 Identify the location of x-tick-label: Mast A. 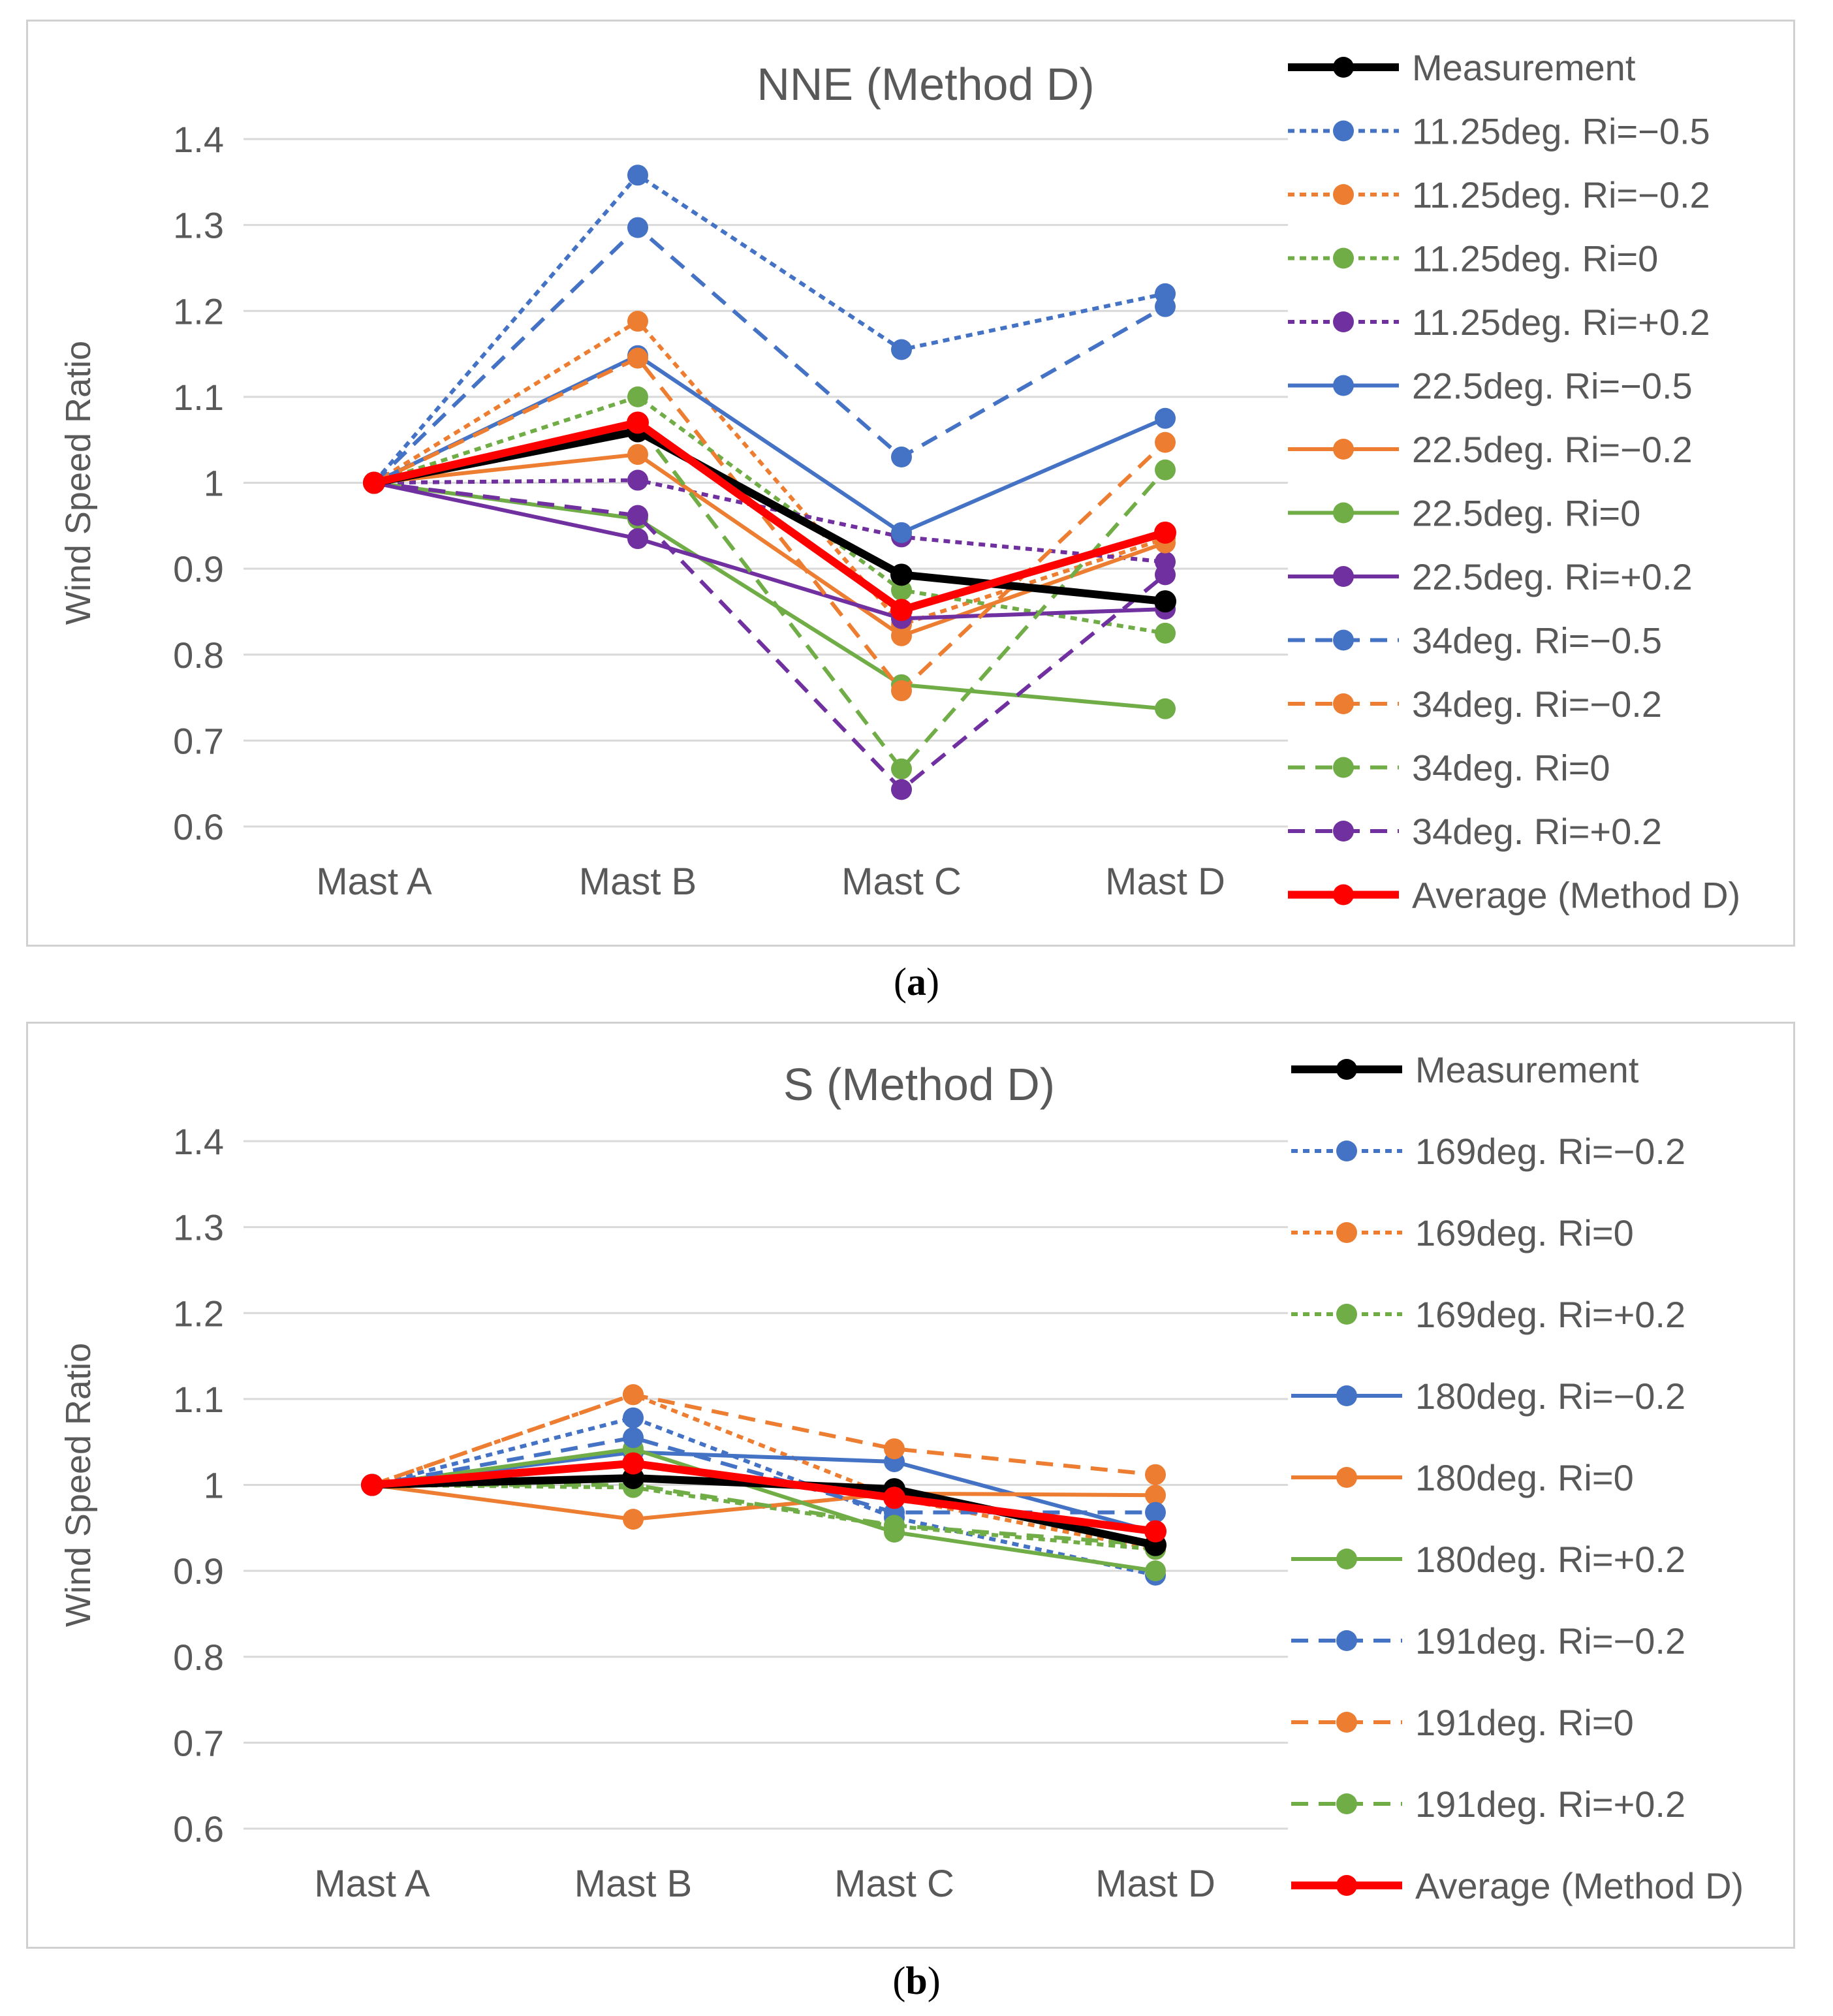
(374, 881).